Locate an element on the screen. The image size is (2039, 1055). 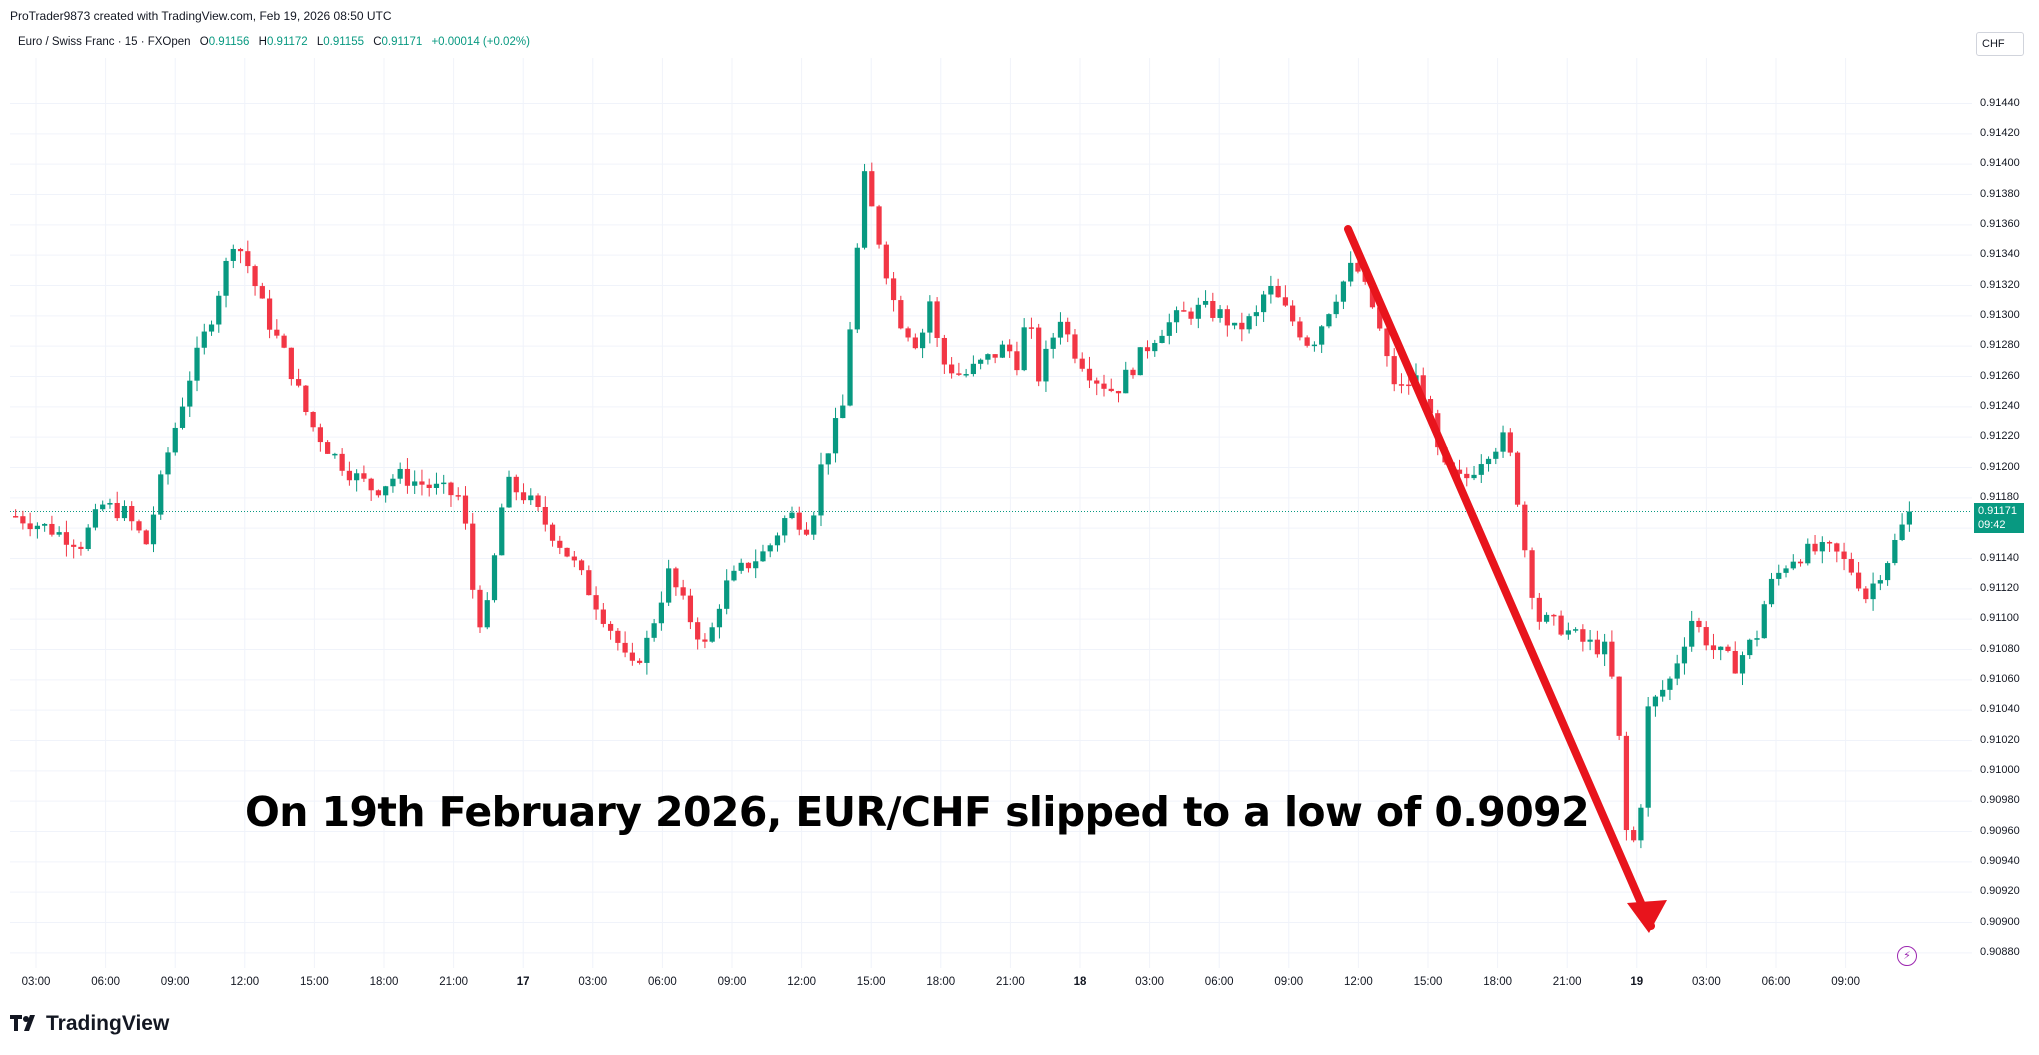
price-tick-label: 0.91040 is located at coordinates (2000, 709).